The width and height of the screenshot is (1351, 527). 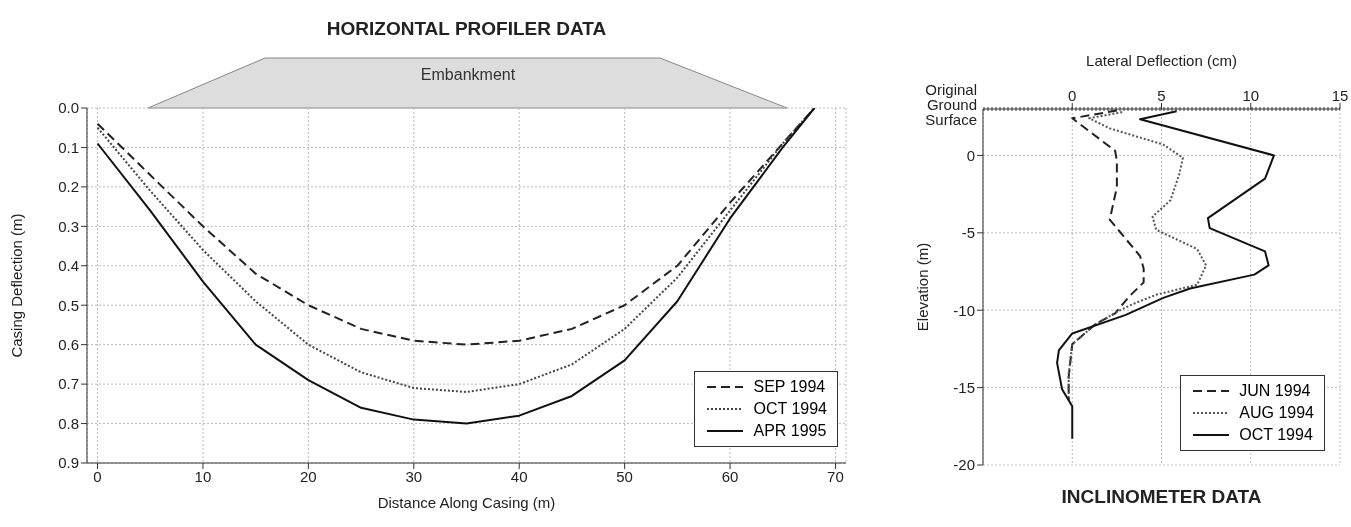 What do you see at coordinates (68, 108) in the screenshot?
I see `y-tick-label: 0.0` at bounding box center [68, 108].